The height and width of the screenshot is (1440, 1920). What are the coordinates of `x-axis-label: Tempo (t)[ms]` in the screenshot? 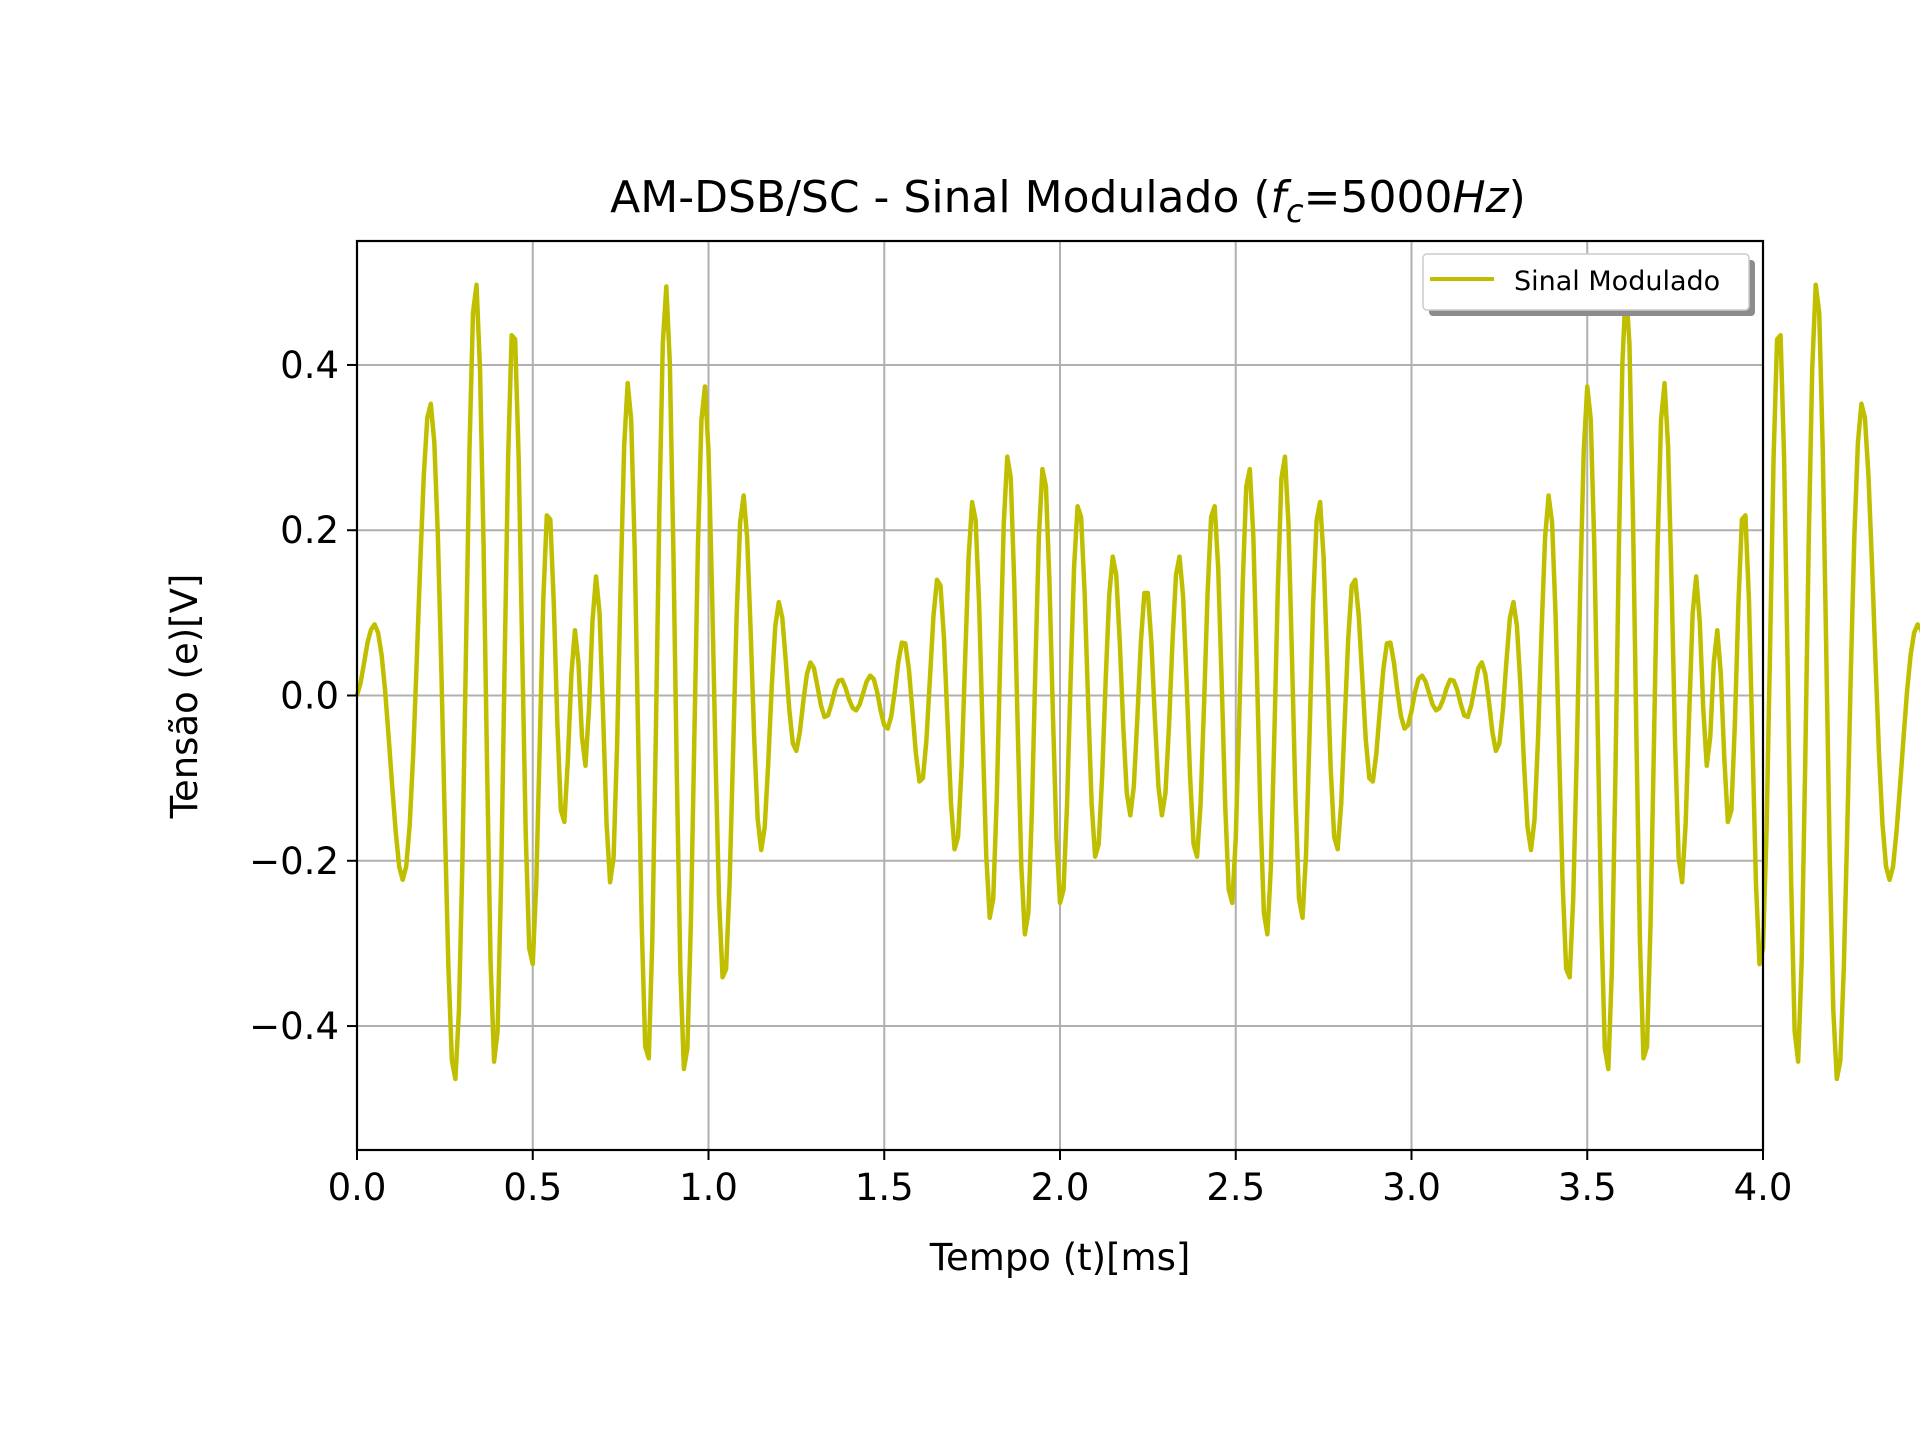 It's located at (1060, 1257).